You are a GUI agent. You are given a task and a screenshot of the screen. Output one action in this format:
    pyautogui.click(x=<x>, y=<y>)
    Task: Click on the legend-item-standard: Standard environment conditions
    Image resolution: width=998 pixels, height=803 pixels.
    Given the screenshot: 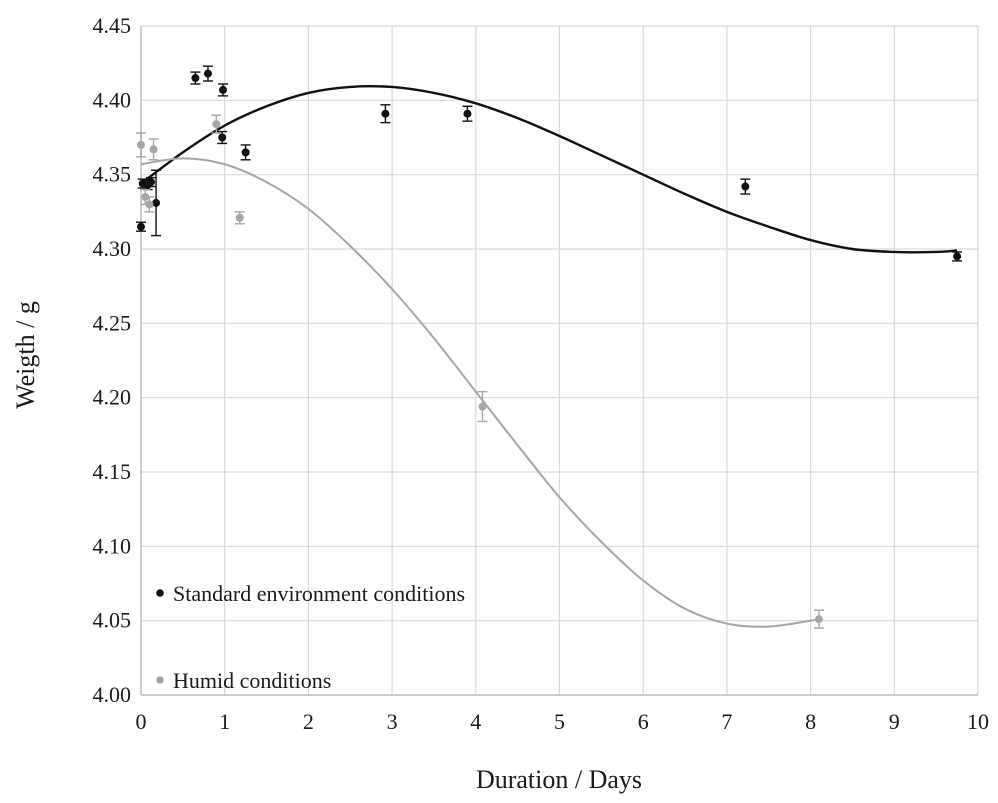 What is the action you would take?
    pyautogui.click(x=310, y=593)
    